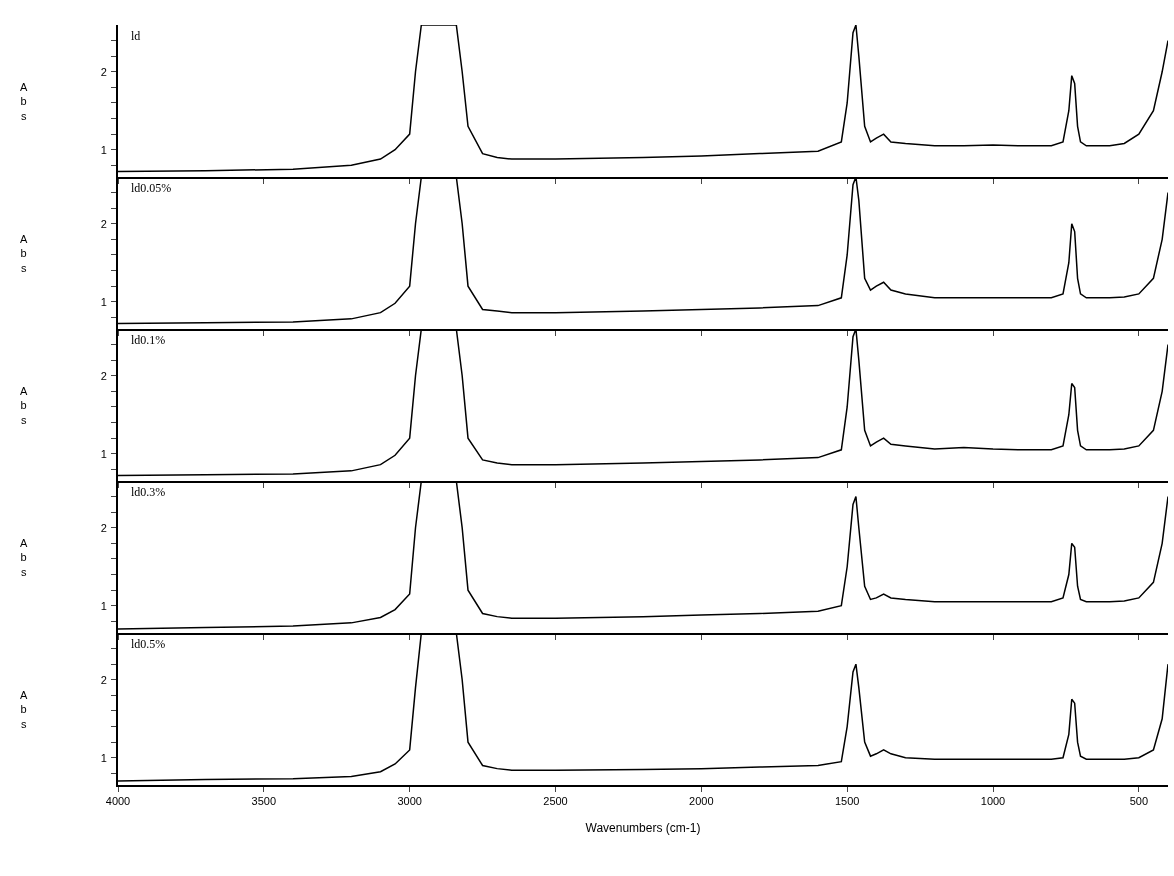 Image resolution: width=1174 pixels, height=876 pixels. I want to click on x-axis-title: Wavenumbers (cm-1), so click(643, 828).